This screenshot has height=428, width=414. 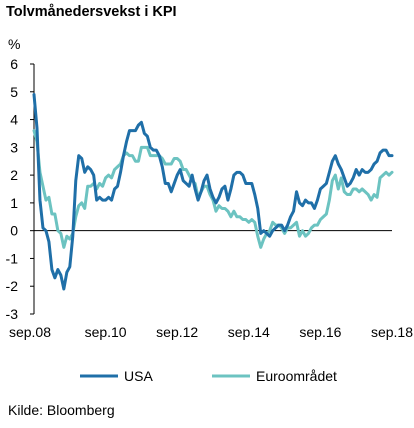 I want to click on y-tick-label: 0, so click(x=14, y=231).